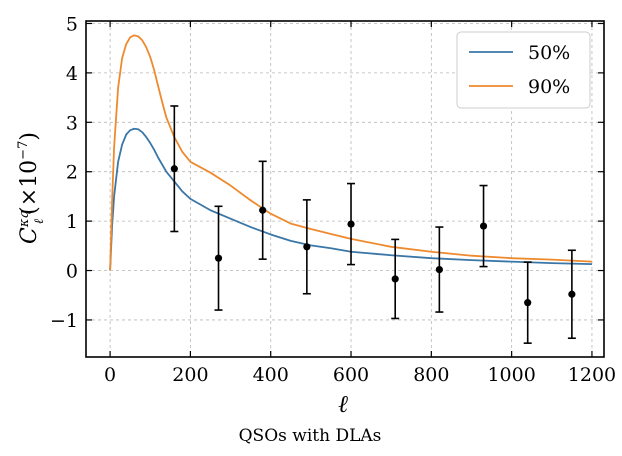 Image resolution: width=622 pixels, height=456 pixels. What do you see at coordinates (549, 87) in the screenshot?
I see `legend-label-90: 90%` at bounding box center [549, 87].